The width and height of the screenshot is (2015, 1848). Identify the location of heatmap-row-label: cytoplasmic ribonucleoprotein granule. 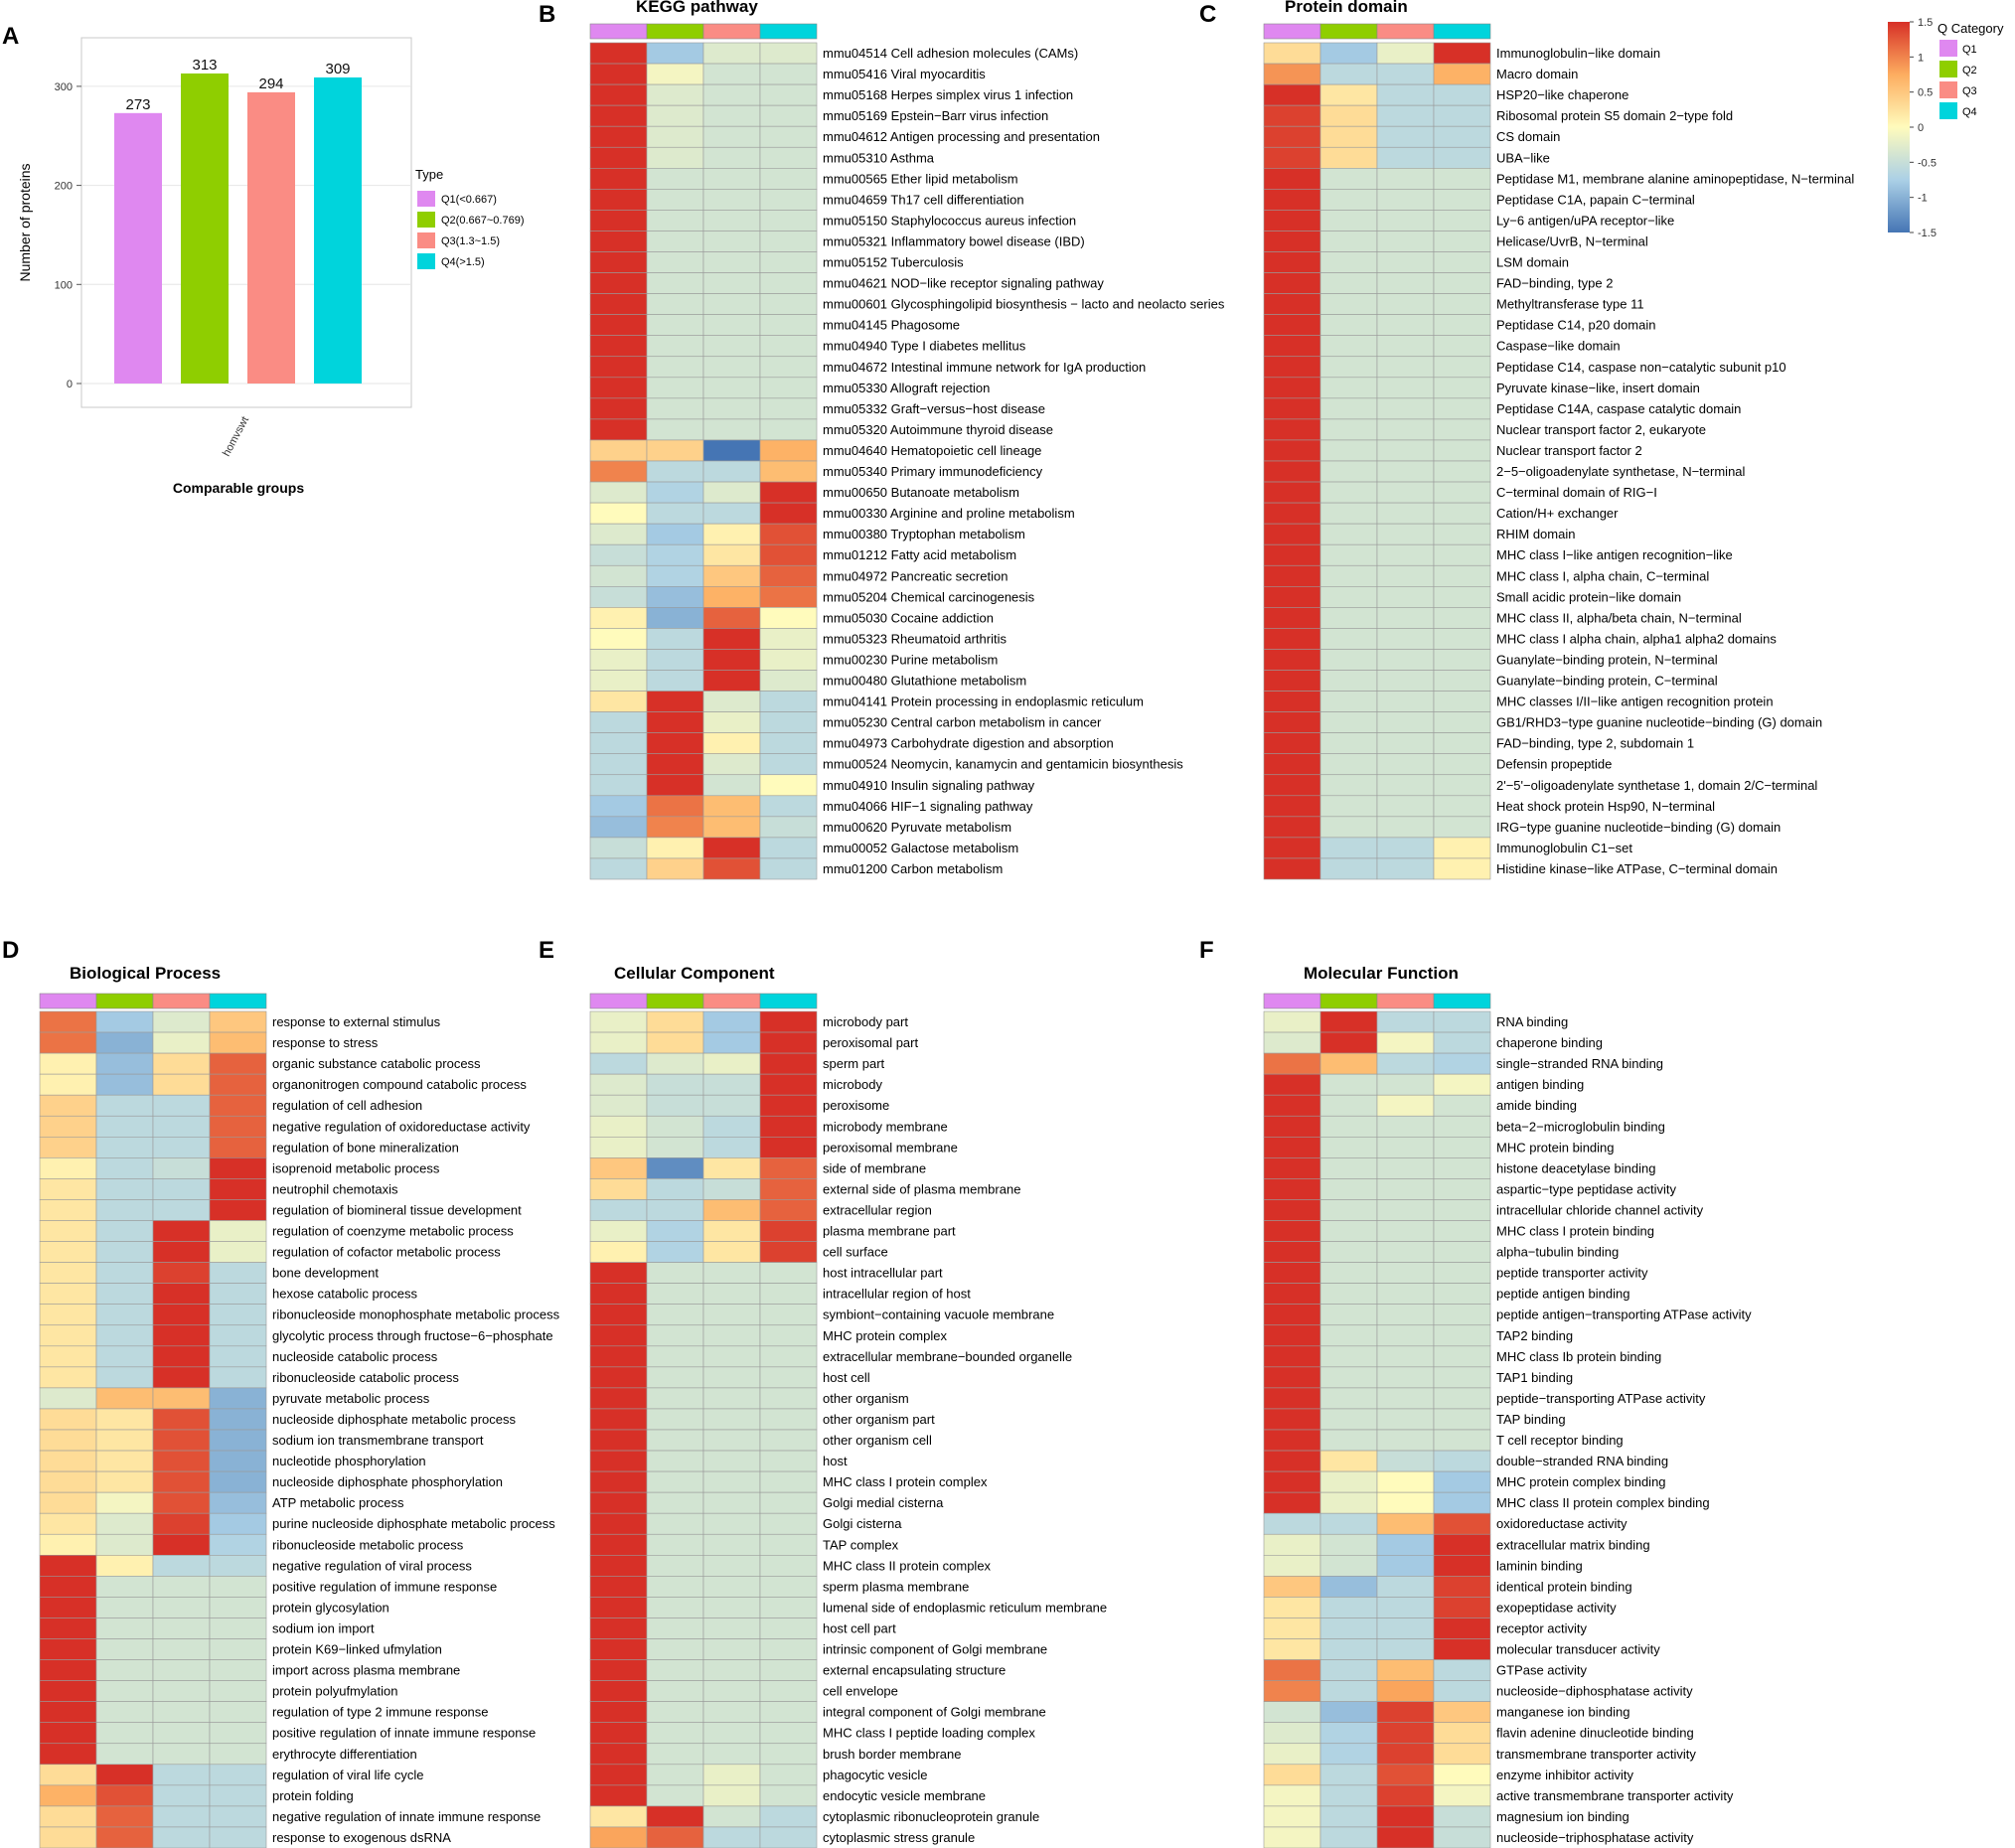
(931, 1817).